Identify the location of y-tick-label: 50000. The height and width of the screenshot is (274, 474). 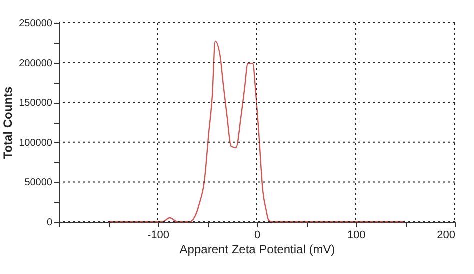
(38, 183).